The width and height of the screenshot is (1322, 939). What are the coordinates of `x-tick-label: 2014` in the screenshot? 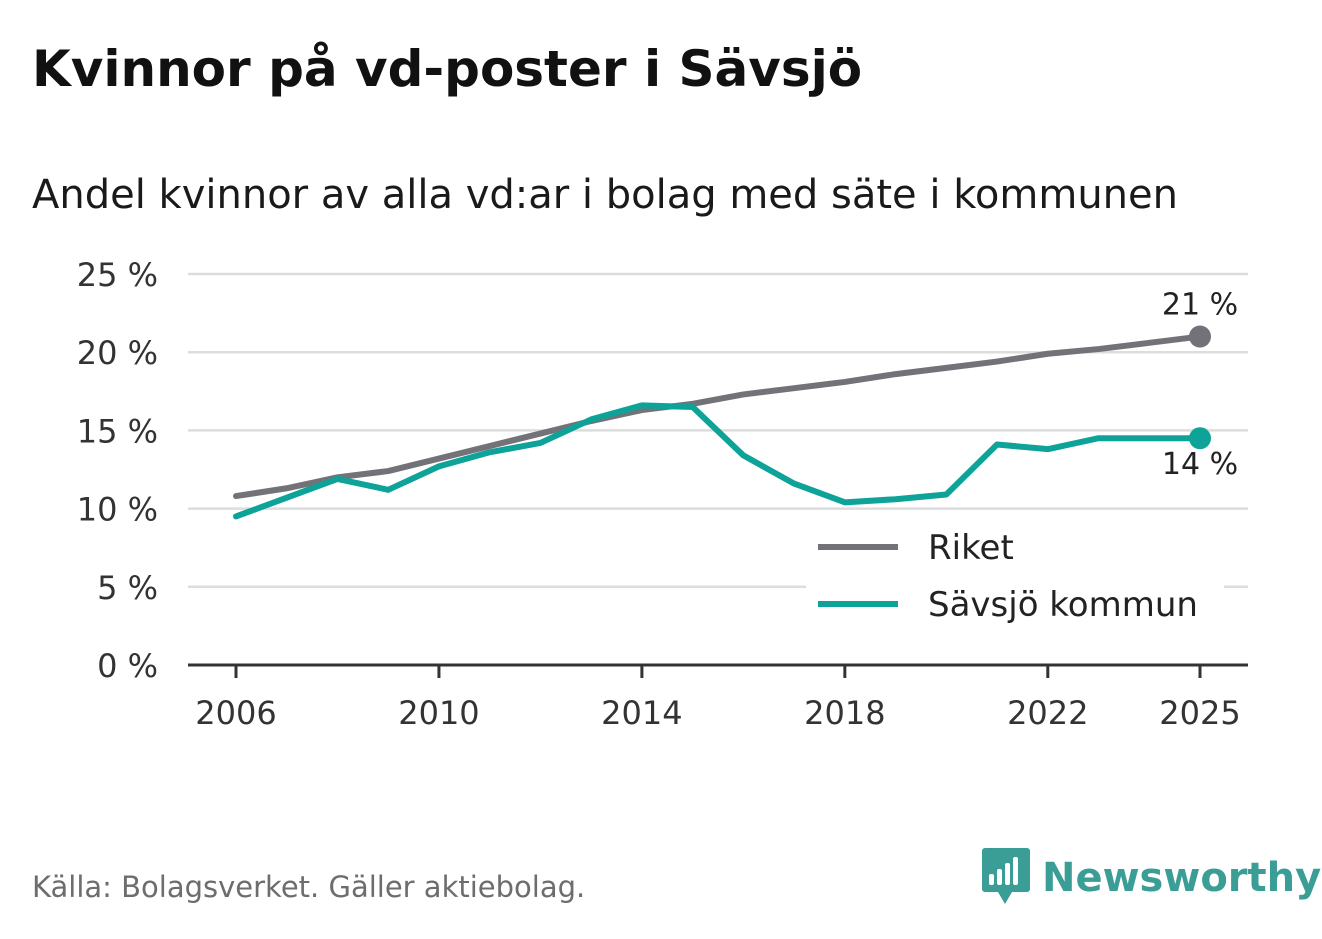 It's located at (641, 713).